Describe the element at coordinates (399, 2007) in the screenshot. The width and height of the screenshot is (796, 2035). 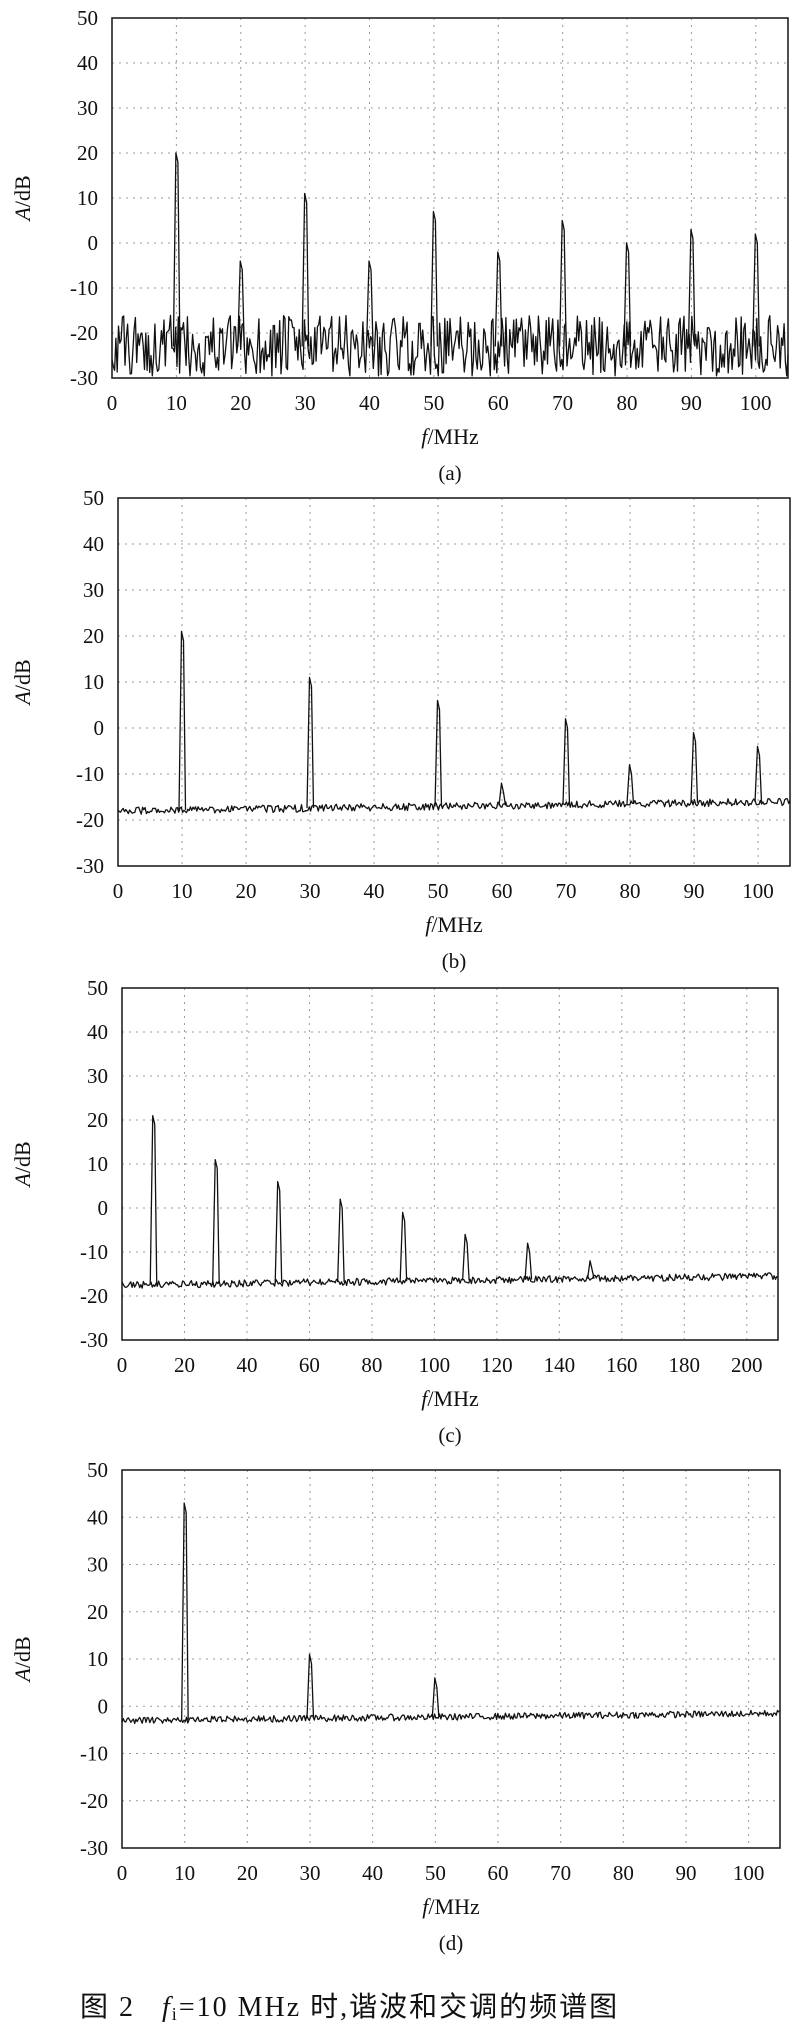
I see `caption-text: =10 MHz 时,谐波和交调的频谱图` at that location.